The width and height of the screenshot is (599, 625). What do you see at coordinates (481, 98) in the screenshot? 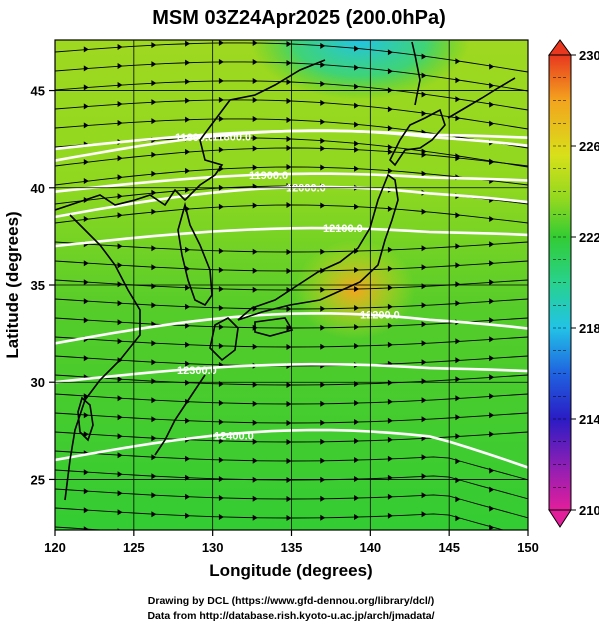
I see `coastline-kurils` at bounding box center [481, 98].